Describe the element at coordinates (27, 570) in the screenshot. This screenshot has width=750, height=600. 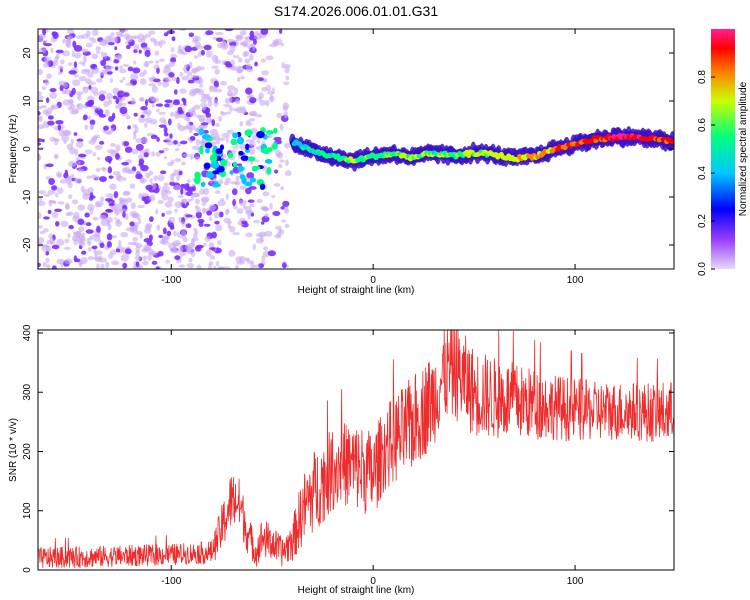
I see `snr-y-tick-label: 0` at that location.